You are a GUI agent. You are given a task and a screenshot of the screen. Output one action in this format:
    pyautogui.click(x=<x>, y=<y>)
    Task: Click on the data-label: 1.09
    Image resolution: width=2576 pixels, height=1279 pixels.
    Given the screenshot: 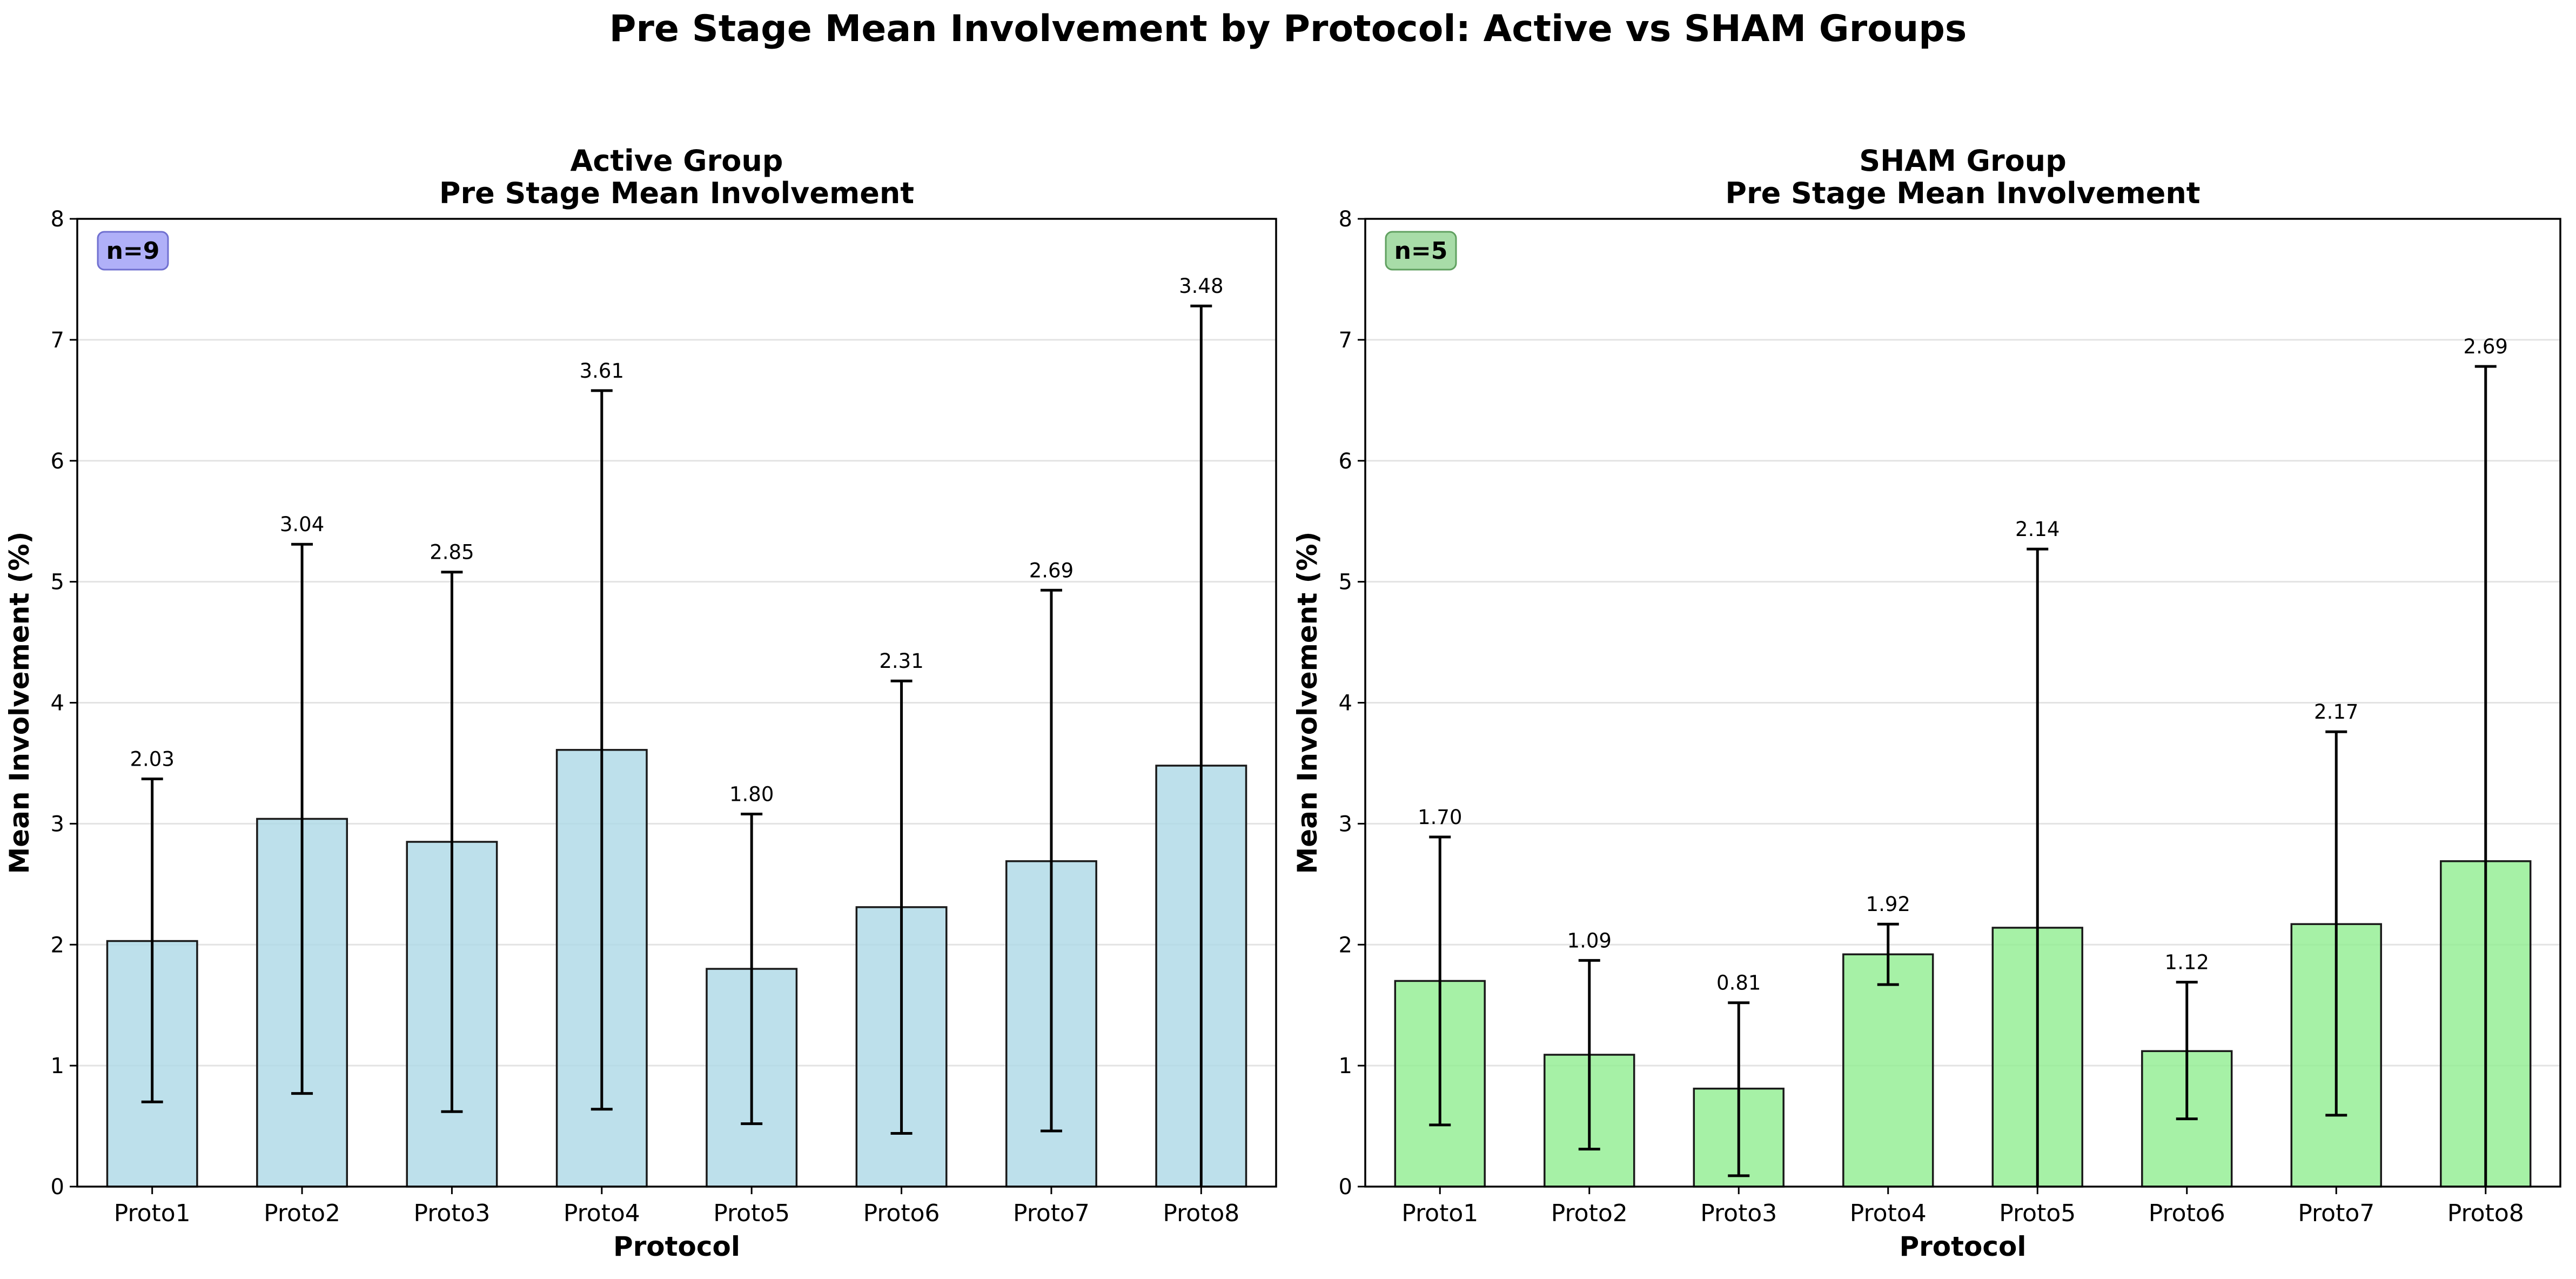 What is the action you would take?
    pyautogui.click(x=1589, y=940)
    